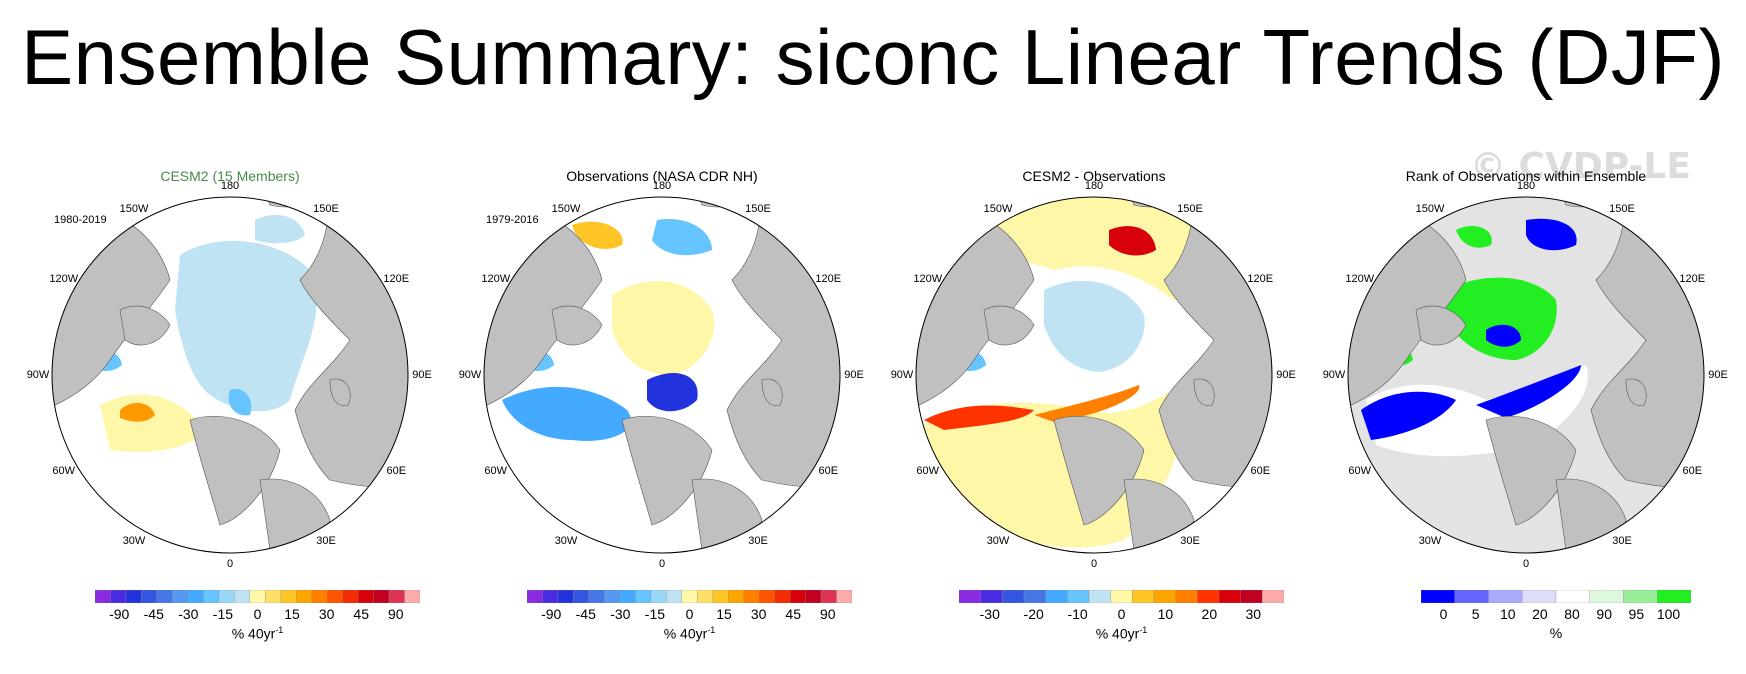  What do you see at coordinates (1143, 630) in the screenshot?
I see `units-exponent: -1` at bounding box center [1143, 630].